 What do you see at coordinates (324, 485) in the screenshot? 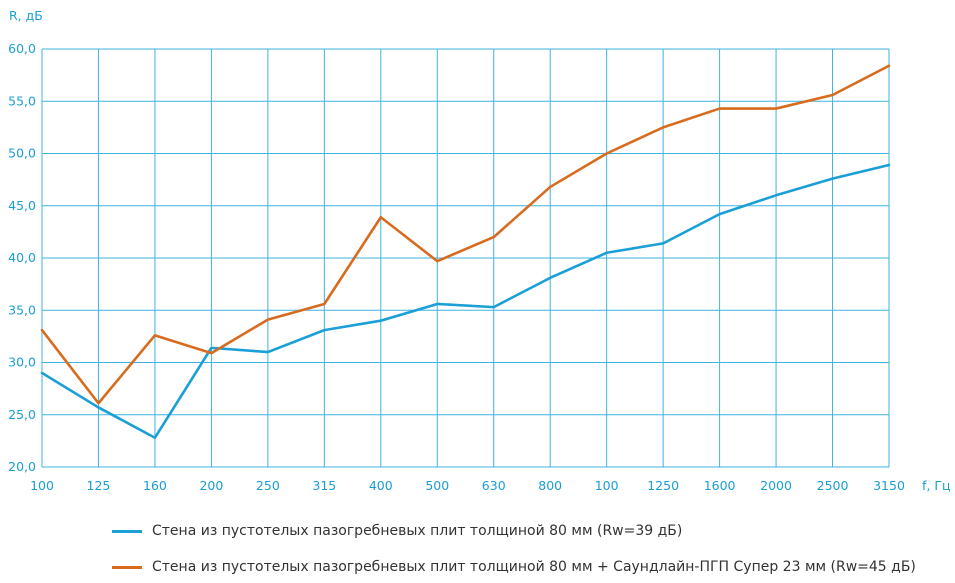
I see `x-tick-label: 315` at bounding box center [324, 485].